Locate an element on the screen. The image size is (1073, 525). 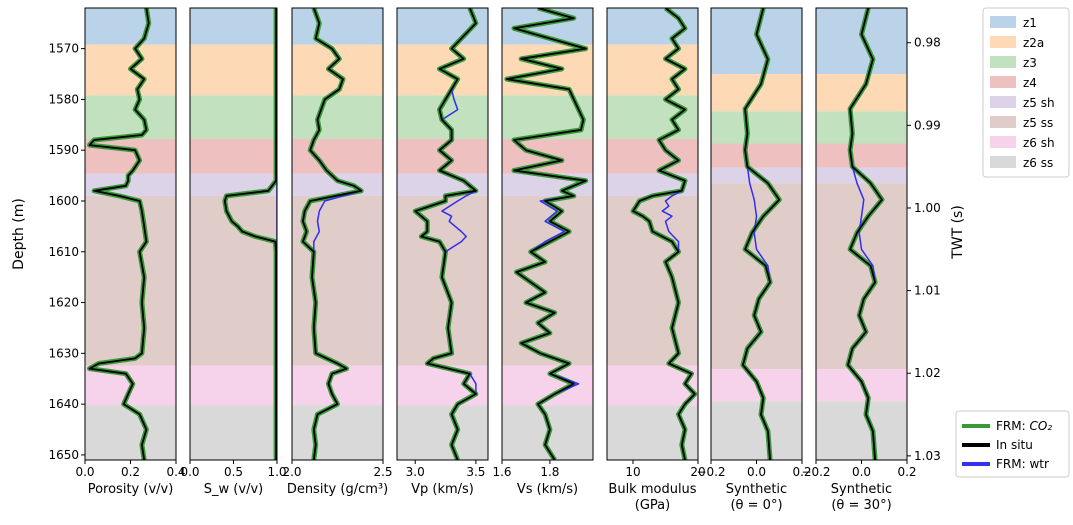
depth-tick-label: 1620 is located at coordinates (63, 303).